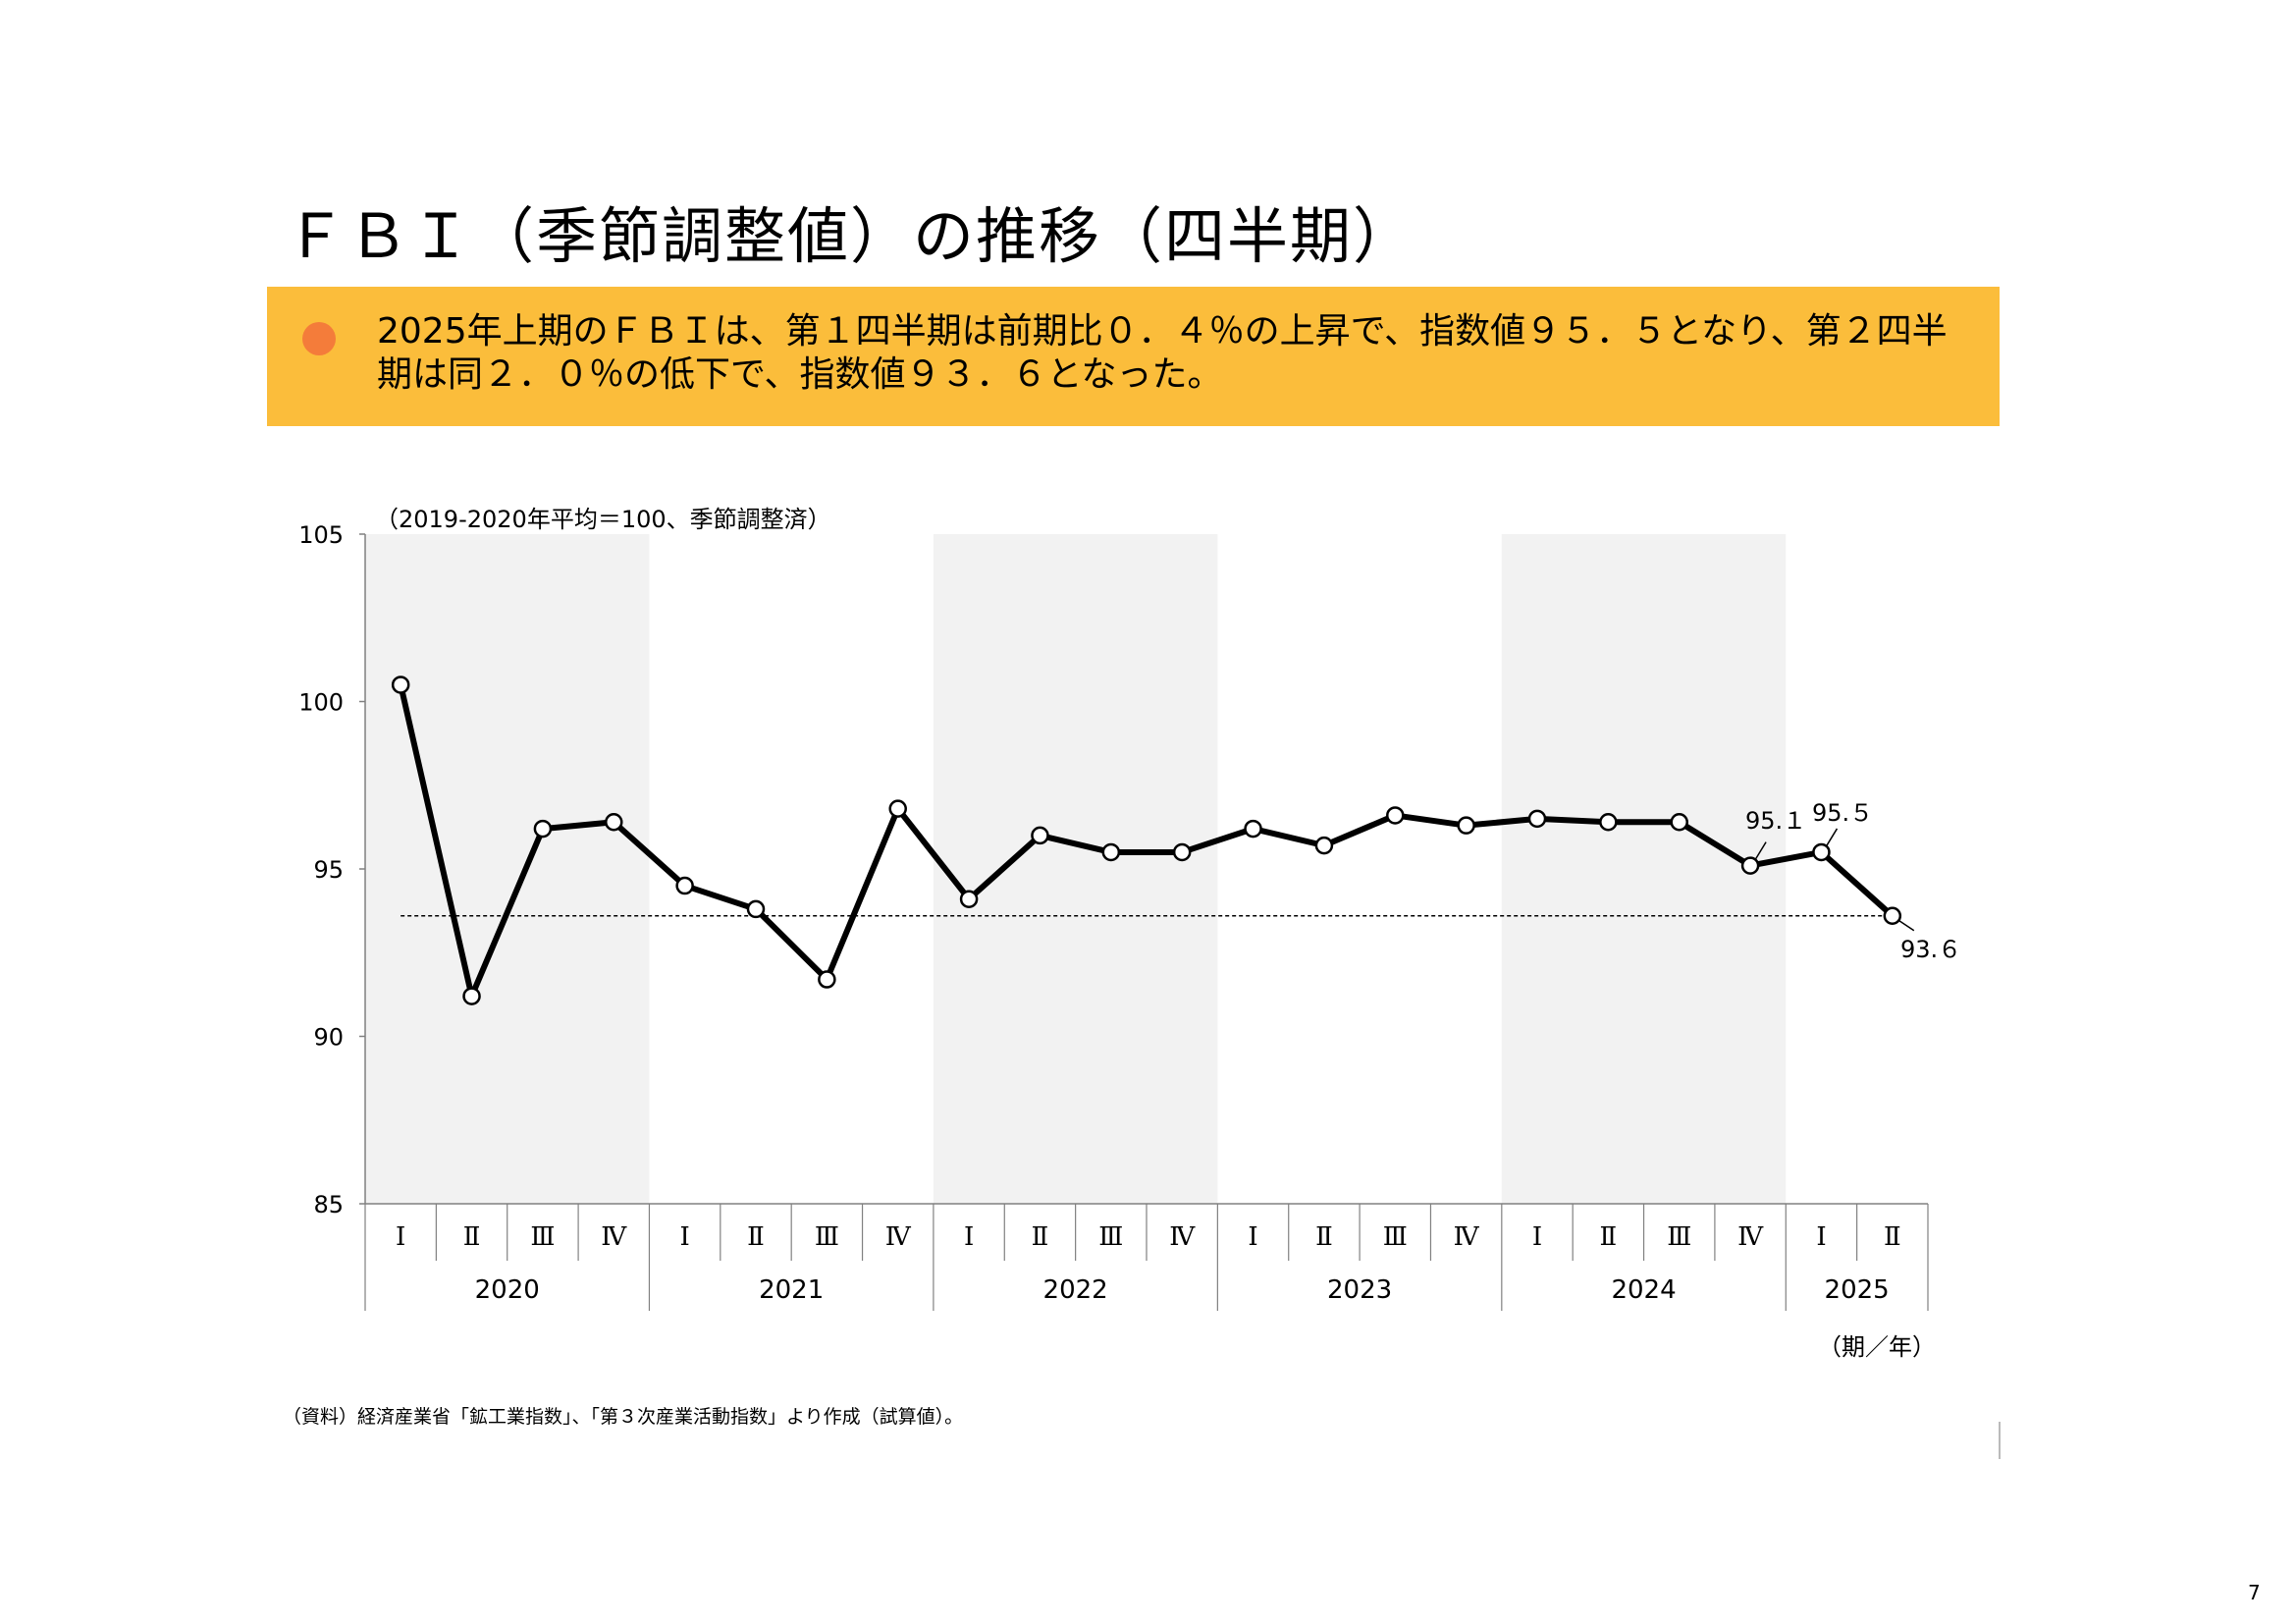 The height and width of the screenshot is (1624, 2296). Describe the element at coordinates (507, 1290) in the screenshot. I see `year-label-2020: 2020` at that location.